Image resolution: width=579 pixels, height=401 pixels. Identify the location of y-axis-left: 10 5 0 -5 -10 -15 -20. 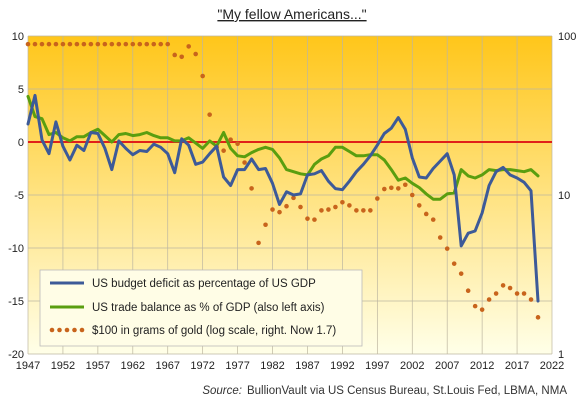
(16, 196).